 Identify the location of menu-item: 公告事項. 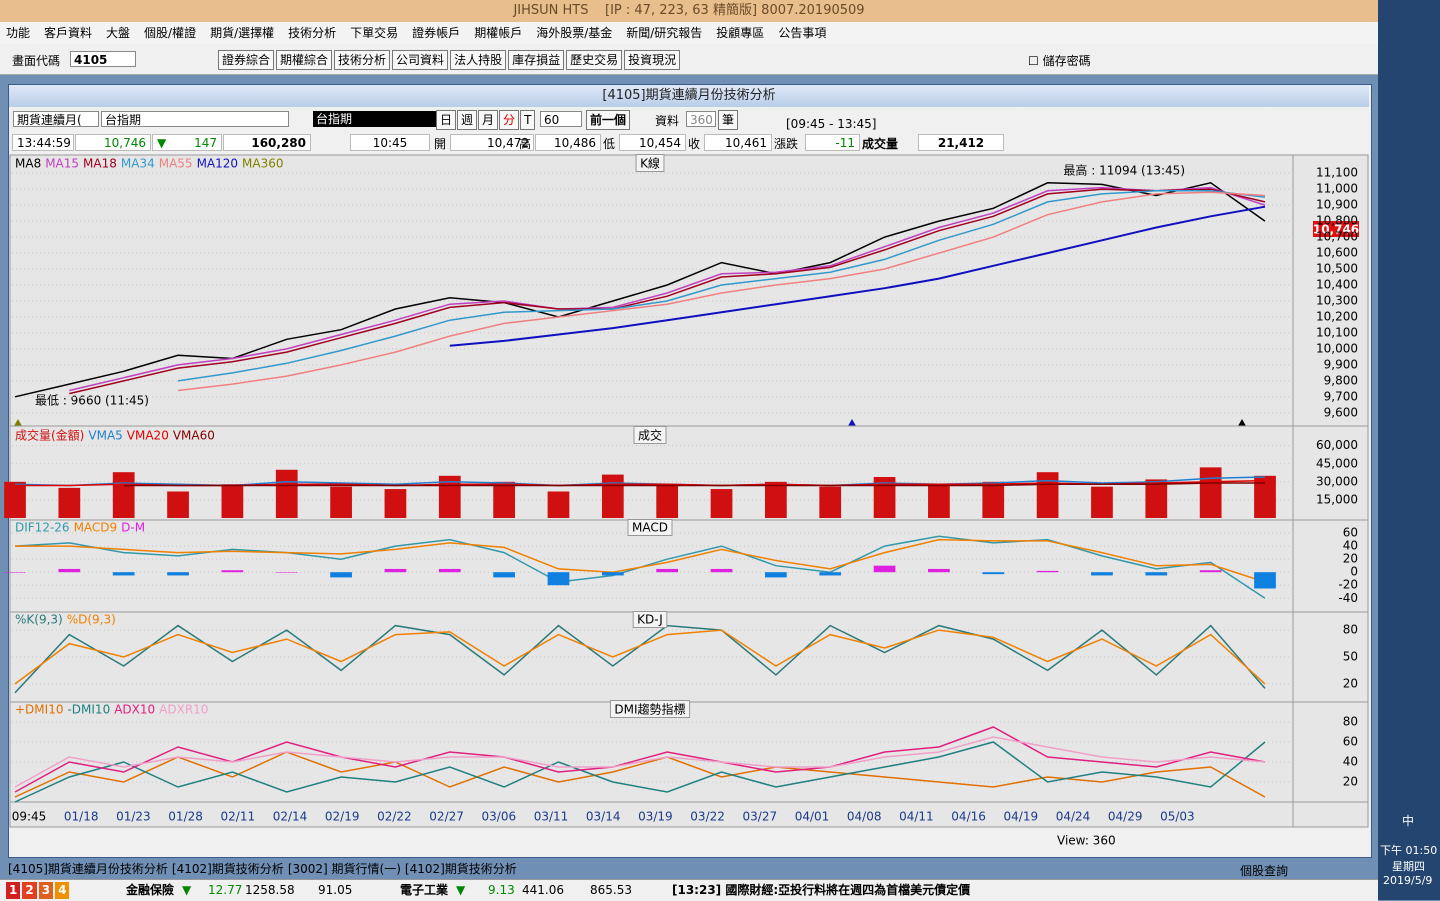
(802, 33).